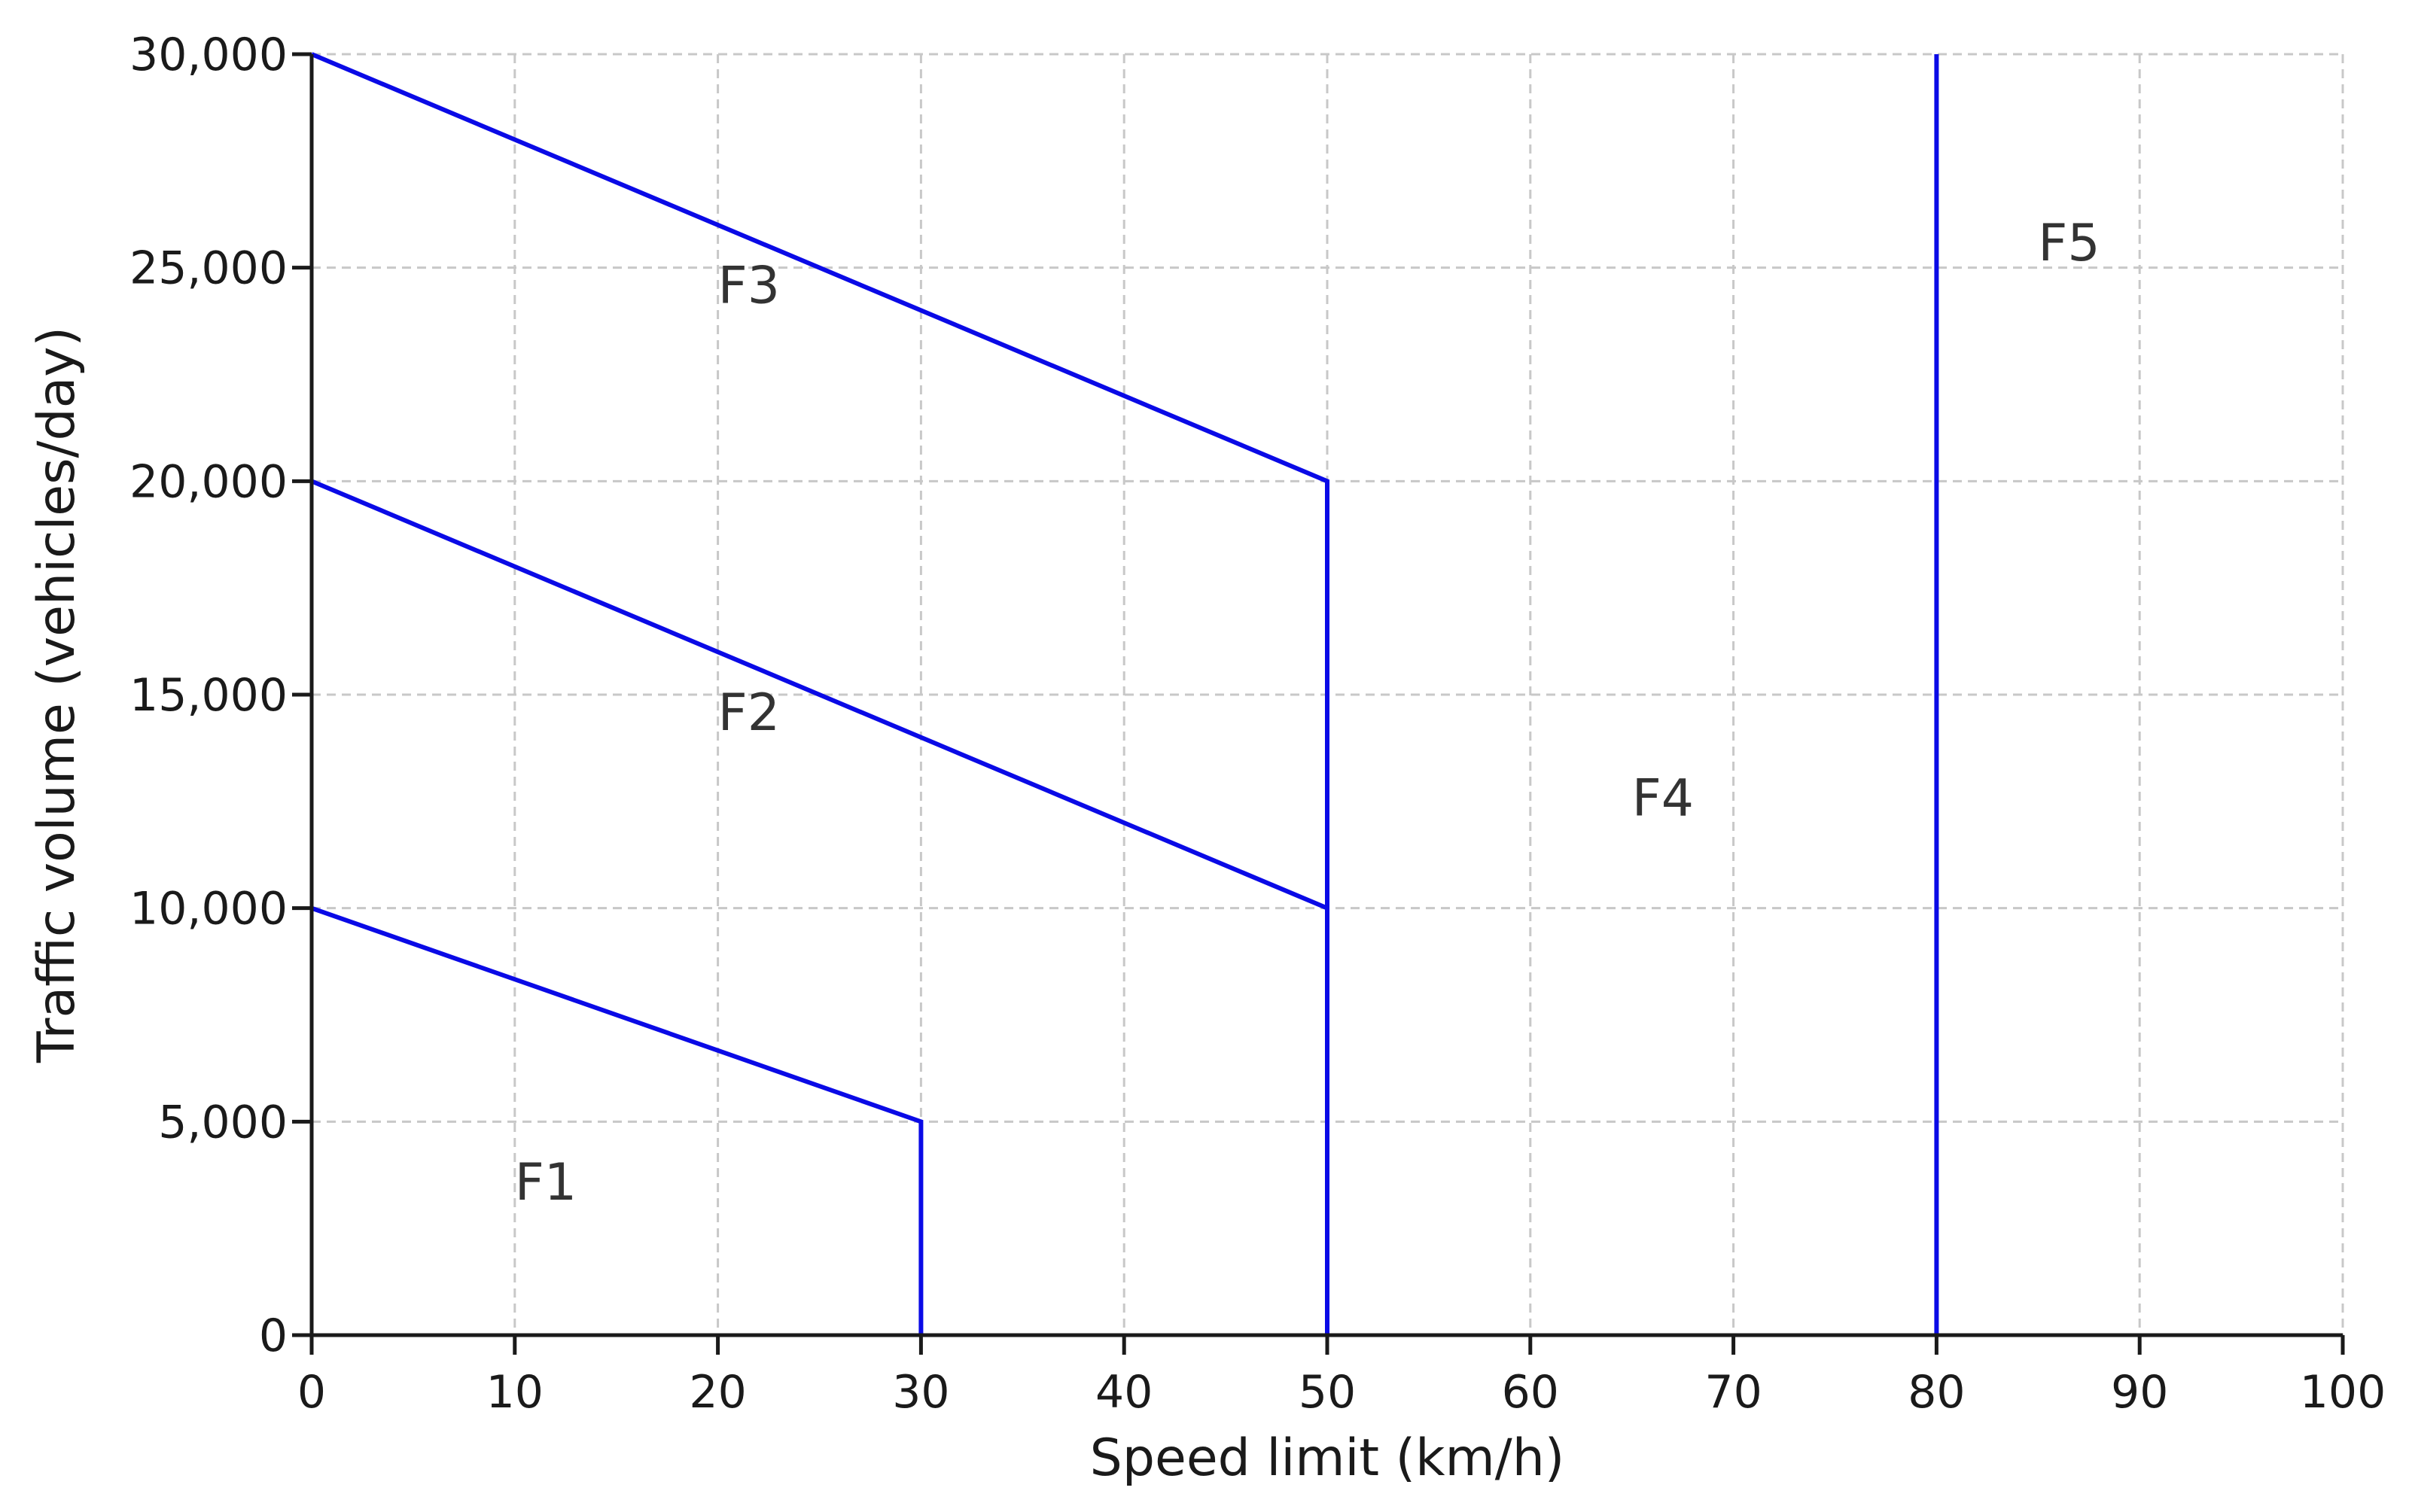 The height and width of the screenshot is (1512, 2409). What do you see at coordinates (1663, 798) in the screenshot?
I see `zone-label-f4: F4` at bounding box center [1663, 798].